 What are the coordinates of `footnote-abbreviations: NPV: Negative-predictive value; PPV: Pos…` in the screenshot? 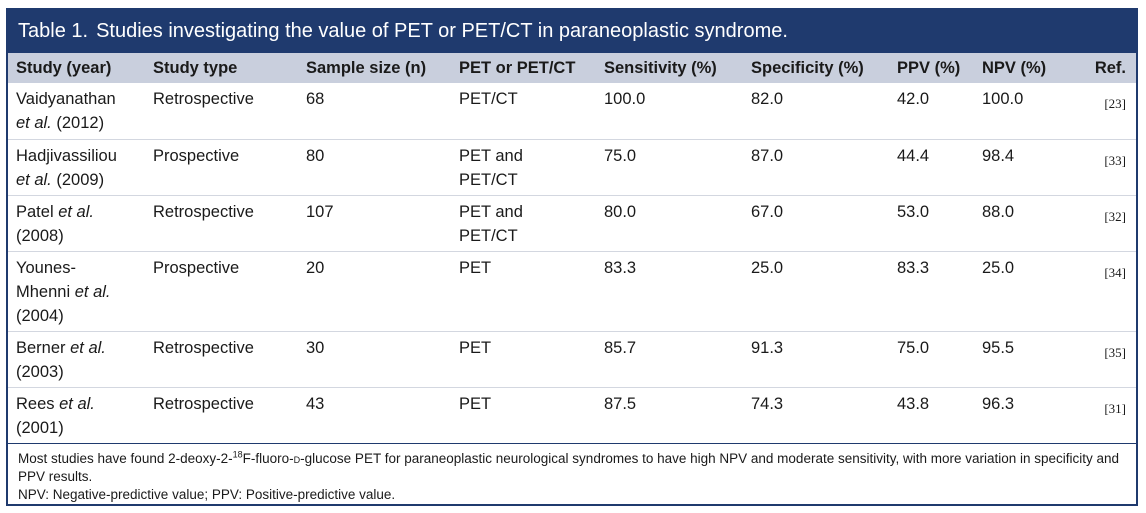 It's located at (207, 494).